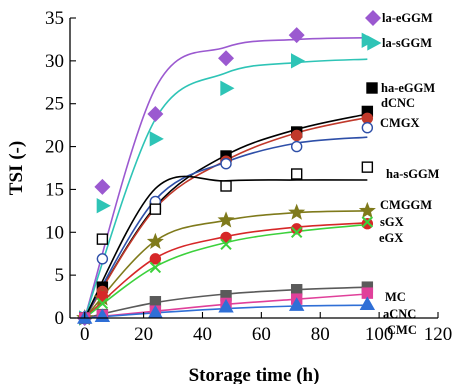 Image resolution: width=465 pixels, height=384 pixels. Describe the element at coordinates (54, 61) in the screenshot. I see `y-tick-label-6: 30` at that location.